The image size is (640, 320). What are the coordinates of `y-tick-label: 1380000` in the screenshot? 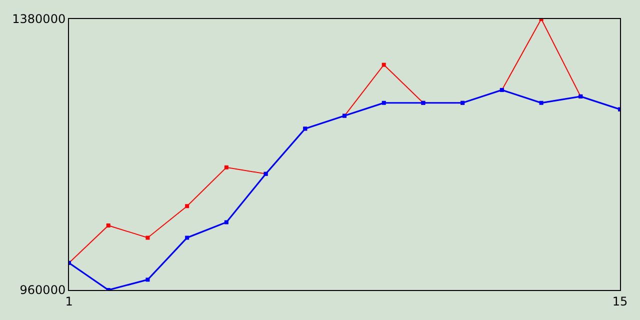 It's located at (39, 19).